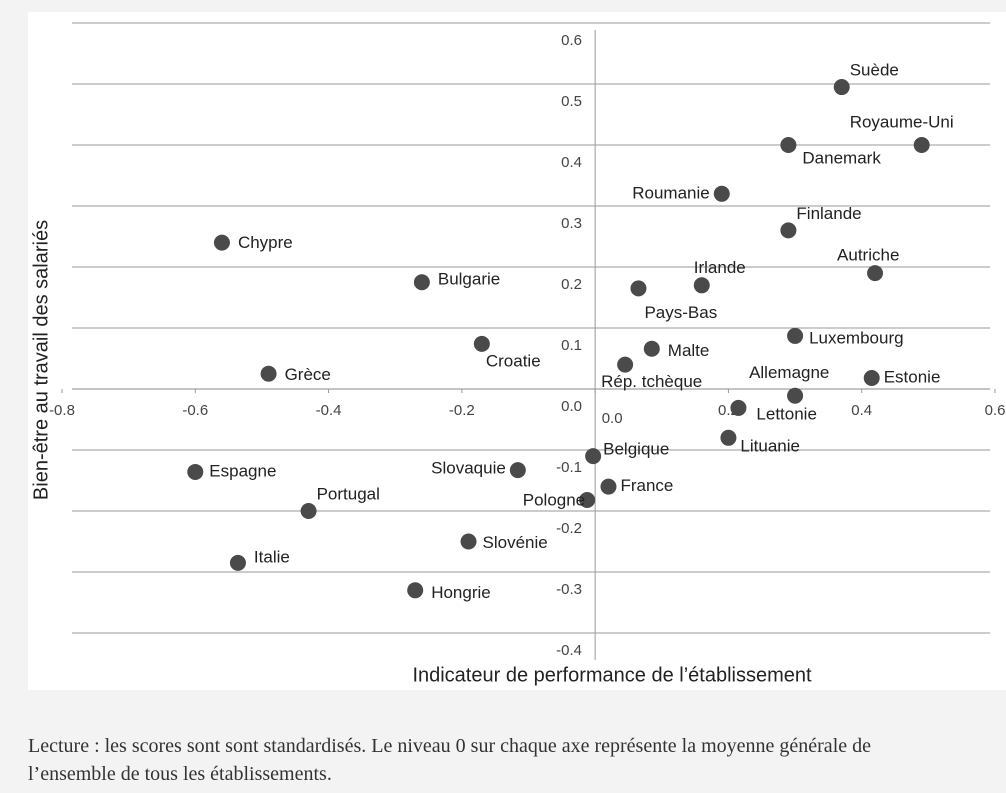  Describe the element at coordinates (786, 413) in the screenshot. I see `point-label: Lettonie` at that location.